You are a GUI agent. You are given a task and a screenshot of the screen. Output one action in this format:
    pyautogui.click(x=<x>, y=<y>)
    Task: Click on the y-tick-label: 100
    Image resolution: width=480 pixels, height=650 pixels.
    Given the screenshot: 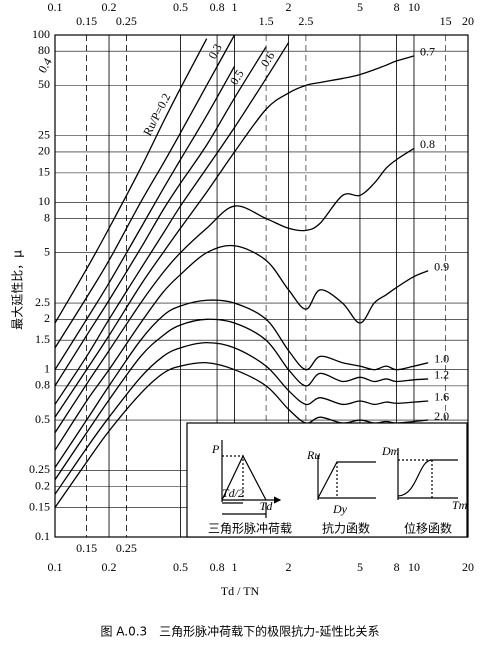 What is the action you would take?
    pyautogui.click(x=41, y=34)
    